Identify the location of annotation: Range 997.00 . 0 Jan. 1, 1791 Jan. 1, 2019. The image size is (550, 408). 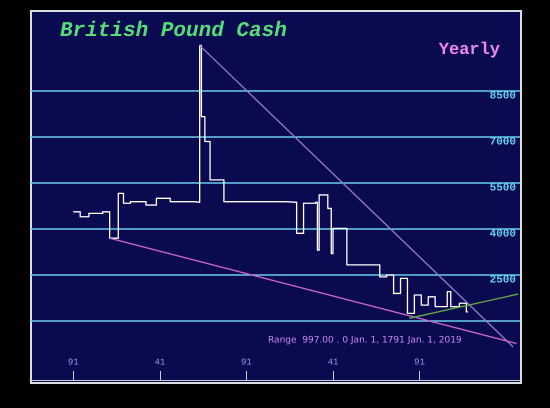
(365, 341).